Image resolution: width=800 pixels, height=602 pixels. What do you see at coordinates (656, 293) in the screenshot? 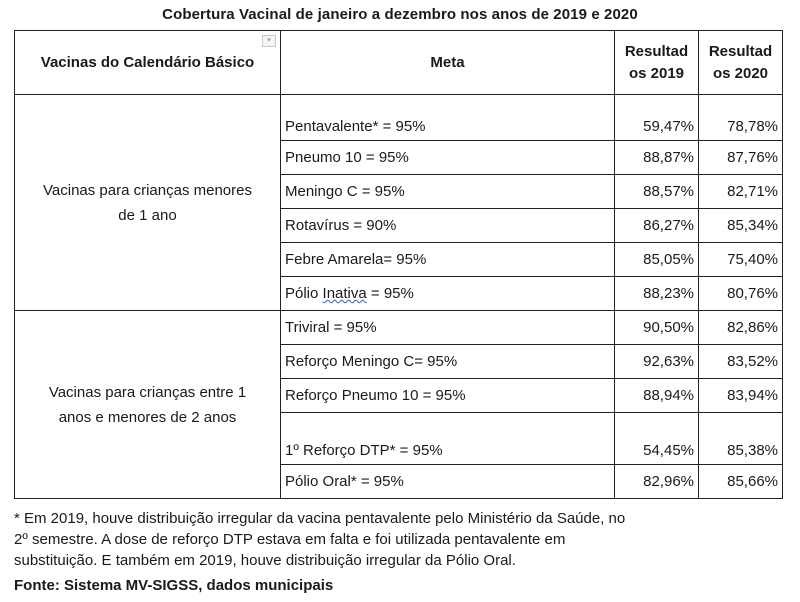
I see `result-2019-cell: 88,23%` at bounding box center [656, 293].